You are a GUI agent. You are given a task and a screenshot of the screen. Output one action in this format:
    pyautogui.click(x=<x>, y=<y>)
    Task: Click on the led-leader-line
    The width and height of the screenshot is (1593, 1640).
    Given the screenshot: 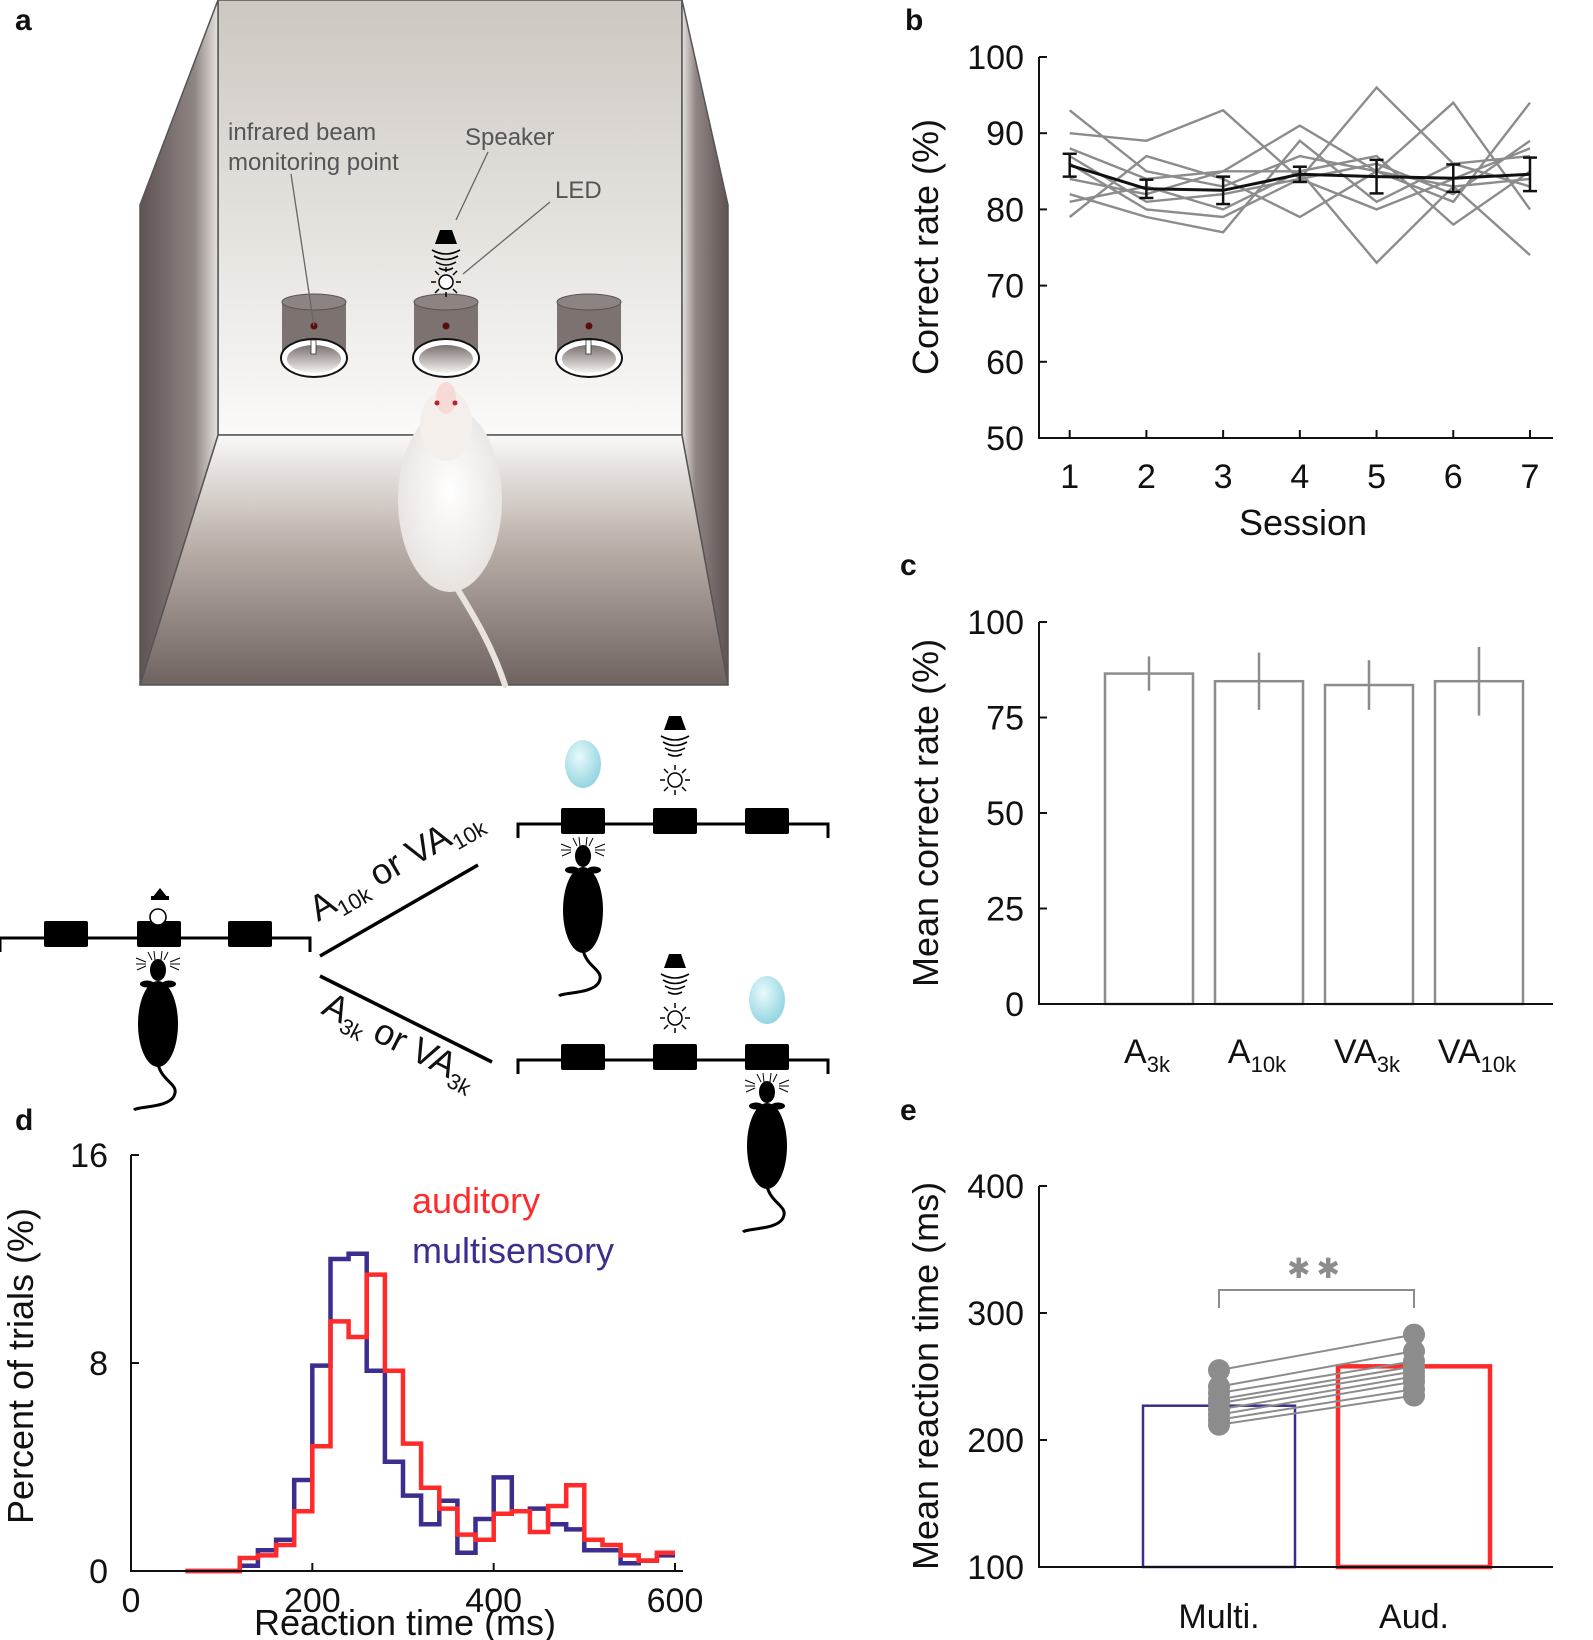 What is the action you would take?
    pyautogui.click(x=506, y=238)
    